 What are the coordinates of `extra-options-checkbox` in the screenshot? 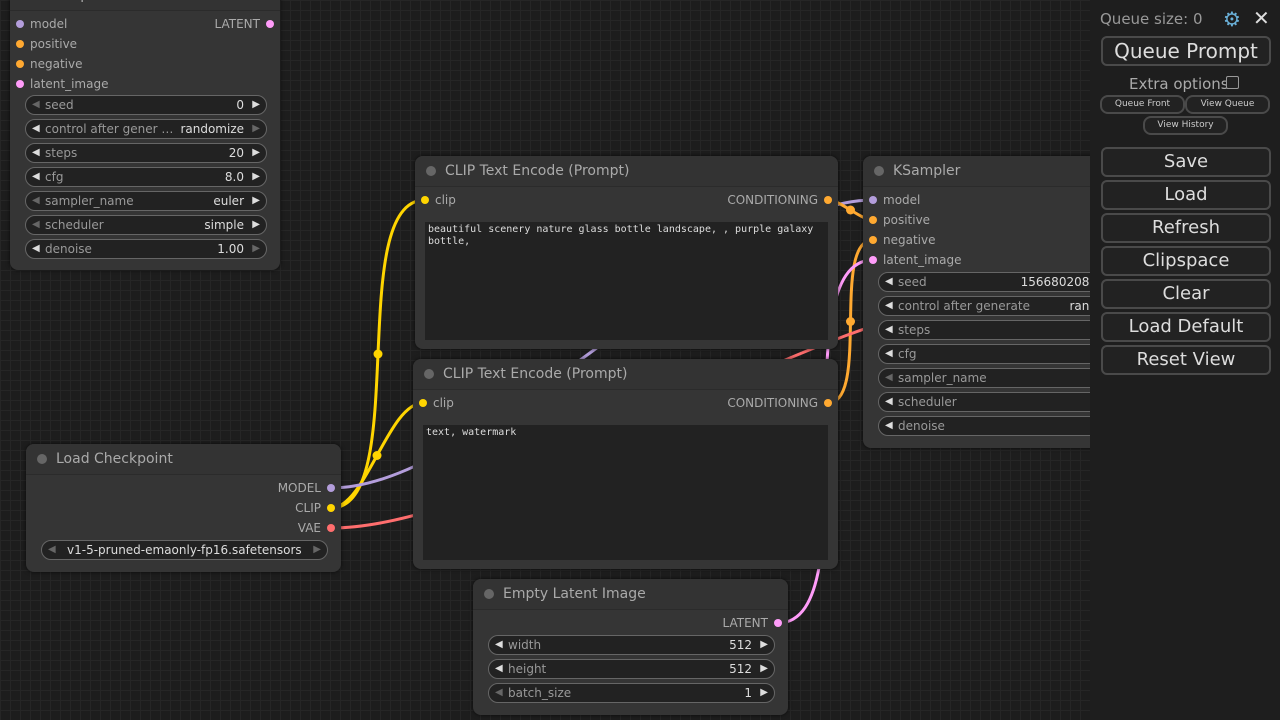 It's located at (1232, 82).